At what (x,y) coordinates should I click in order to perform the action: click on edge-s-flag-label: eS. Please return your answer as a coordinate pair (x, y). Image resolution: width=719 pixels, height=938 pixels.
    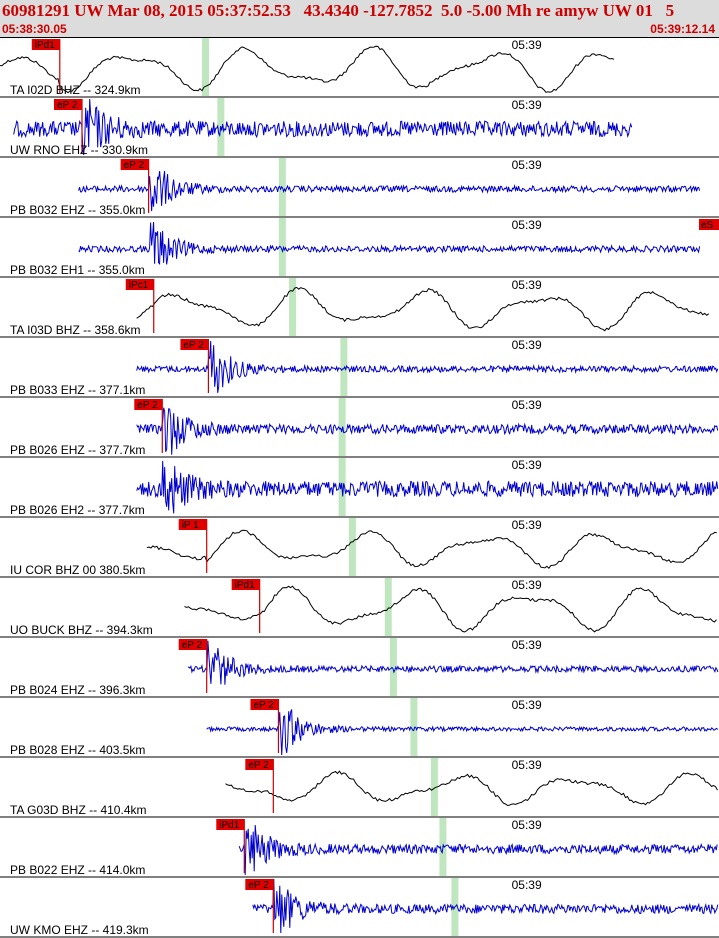
    Looking at the image, I should click on (707, 225).